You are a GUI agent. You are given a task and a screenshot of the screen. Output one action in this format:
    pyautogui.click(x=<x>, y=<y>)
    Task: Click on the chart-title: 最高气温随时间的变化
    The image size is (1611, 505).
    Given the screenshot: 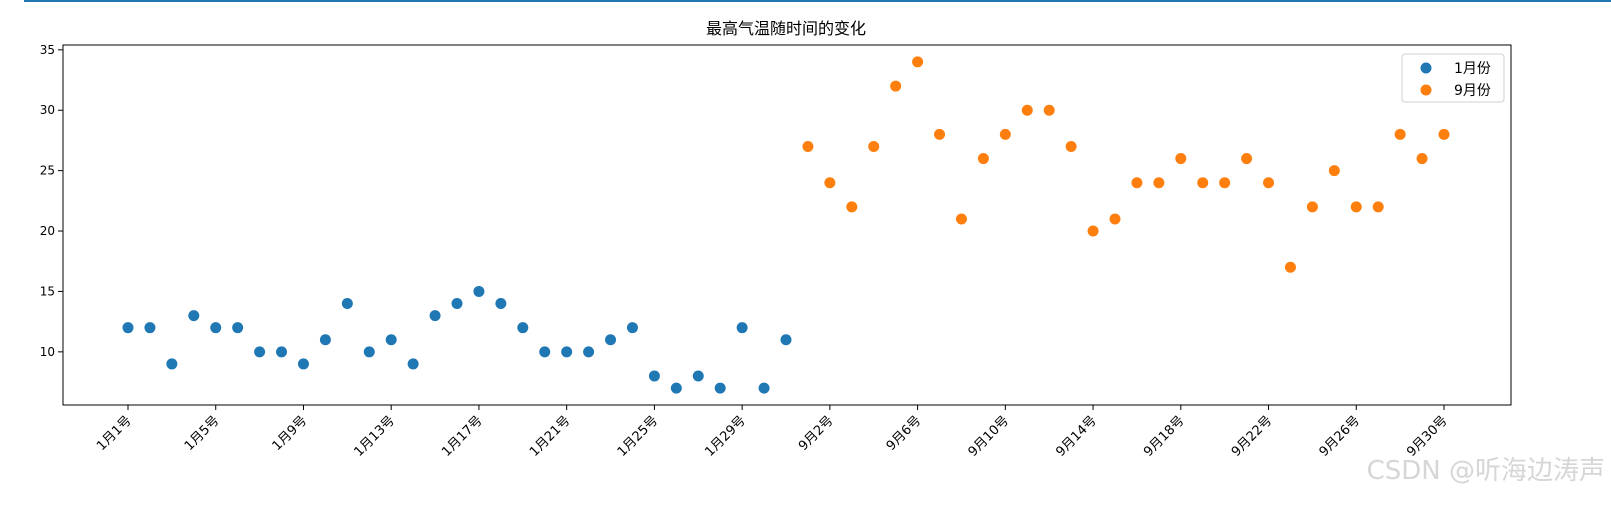 What is the action you would take?
    pyautogui.click(x=786, y=28)
    